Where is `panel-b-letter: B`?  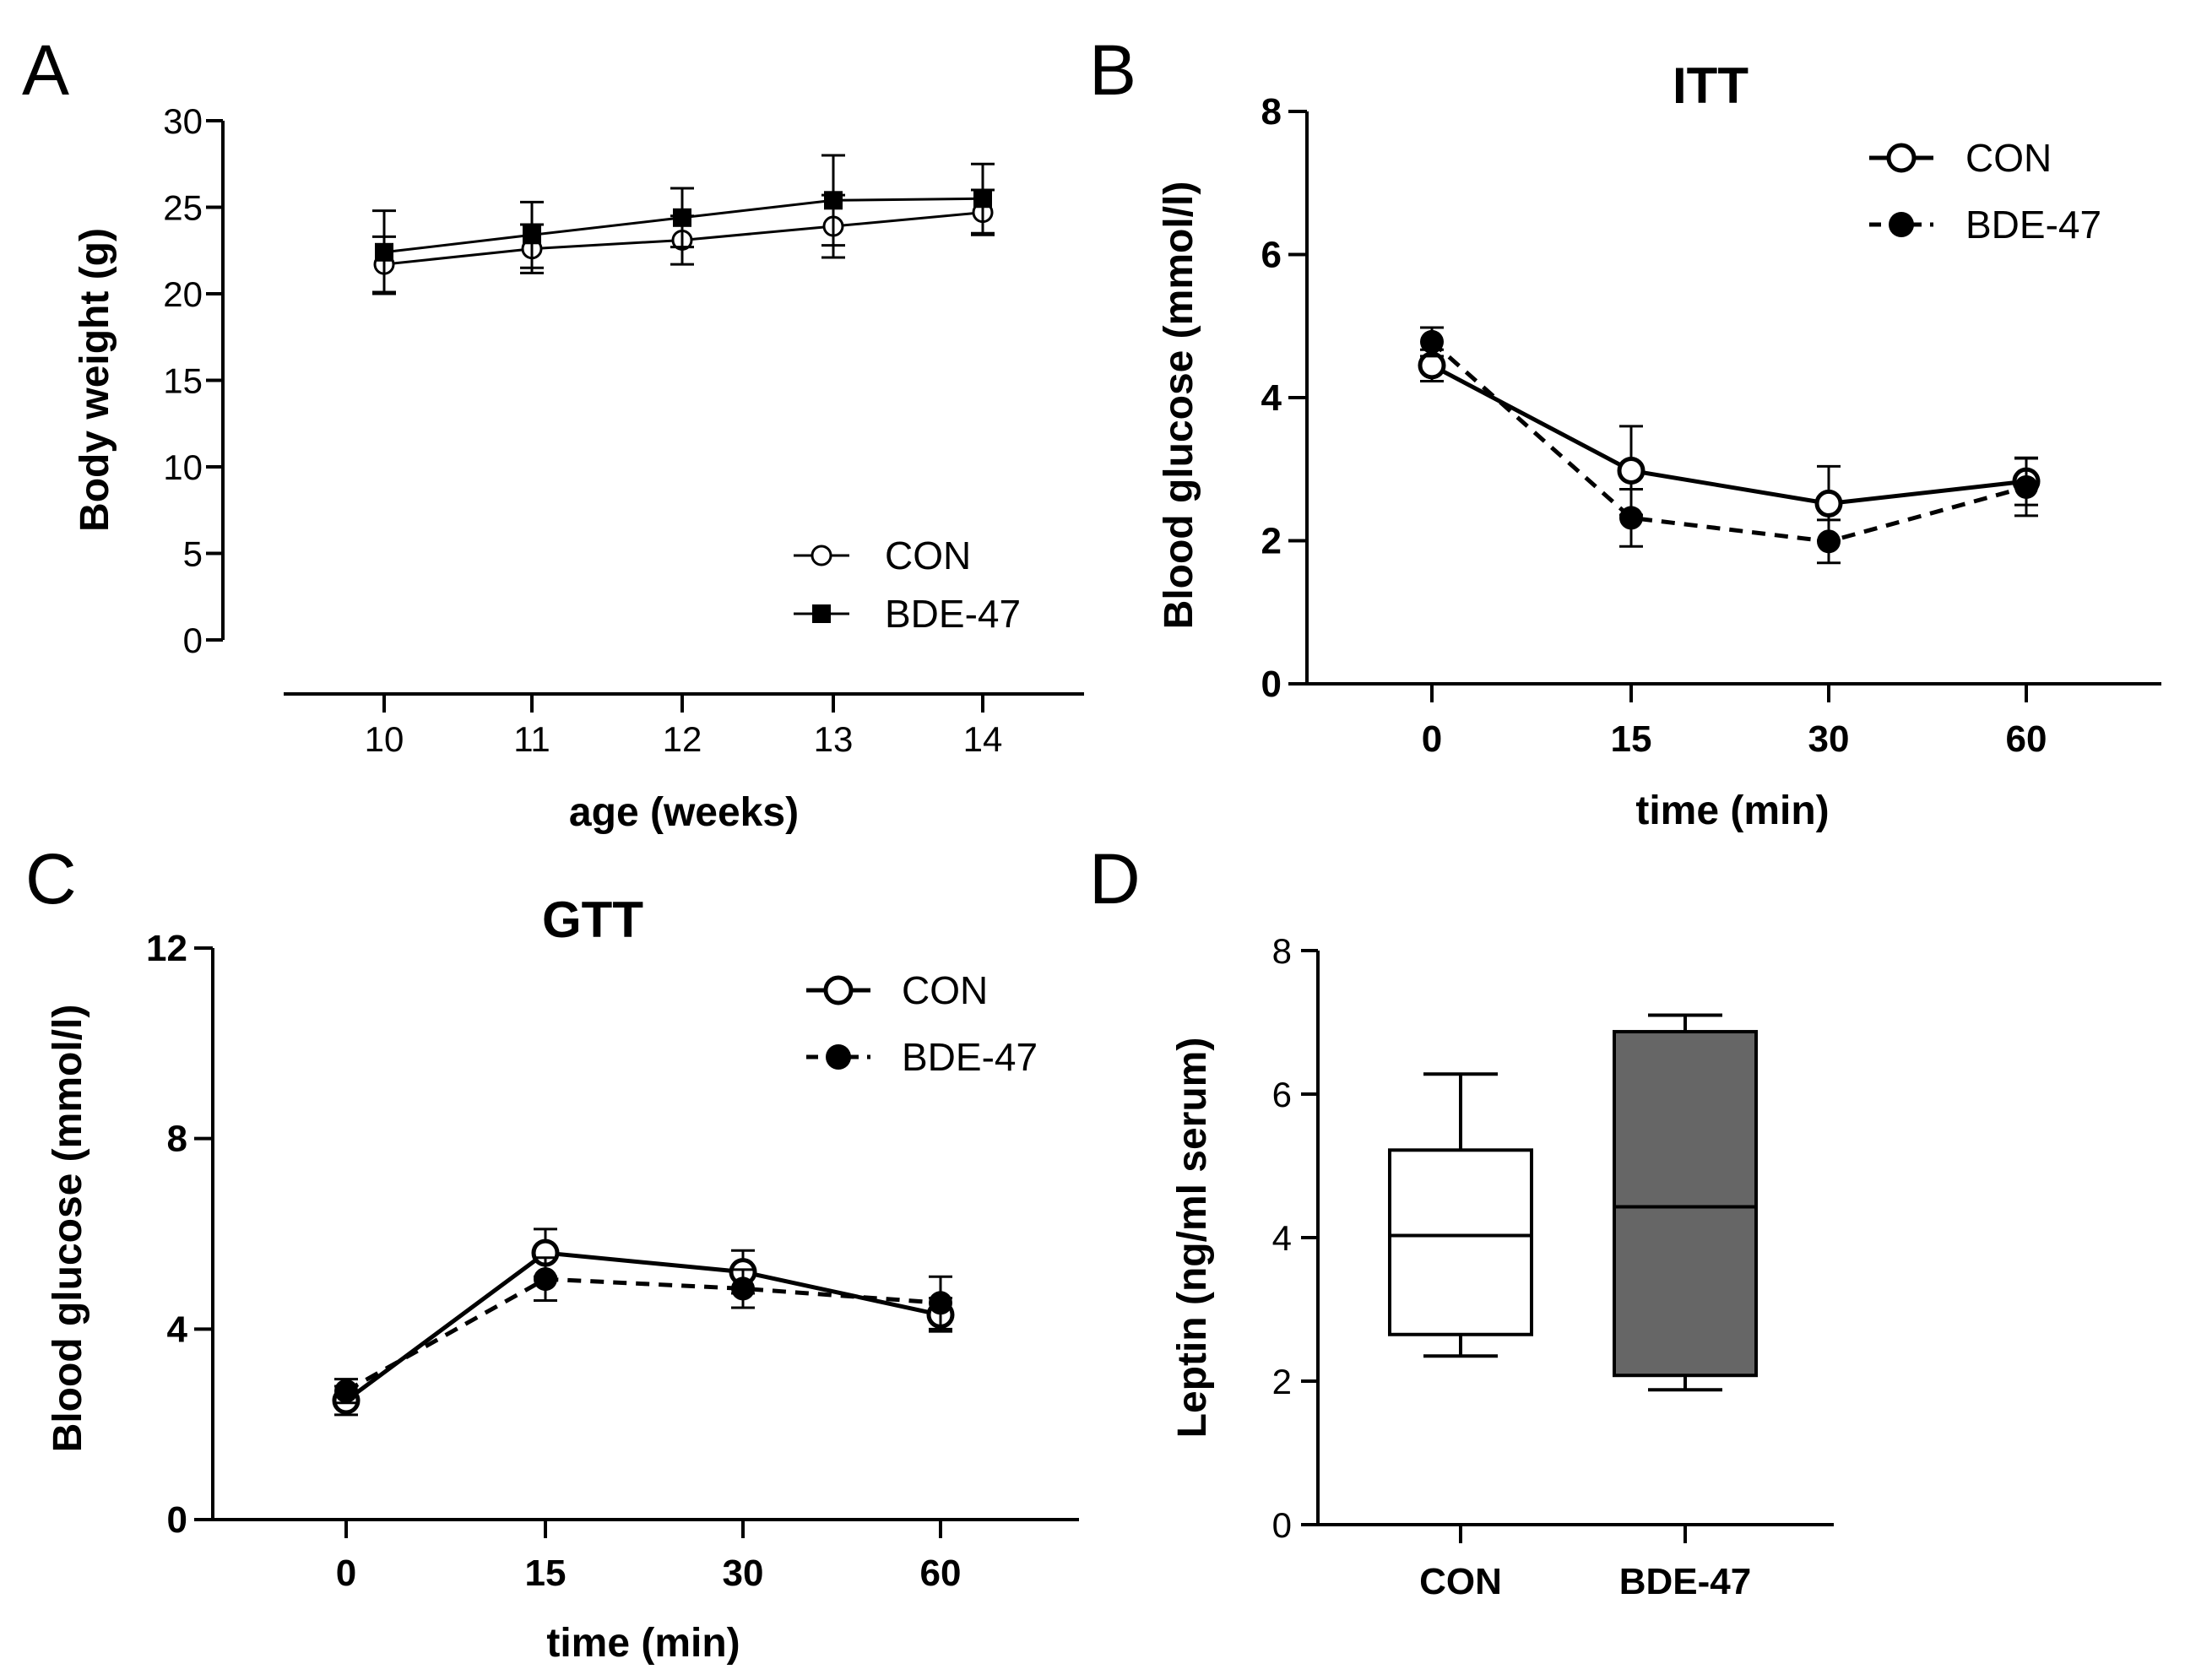 panel-b-letter: B is located at coordinates (1112, 70).